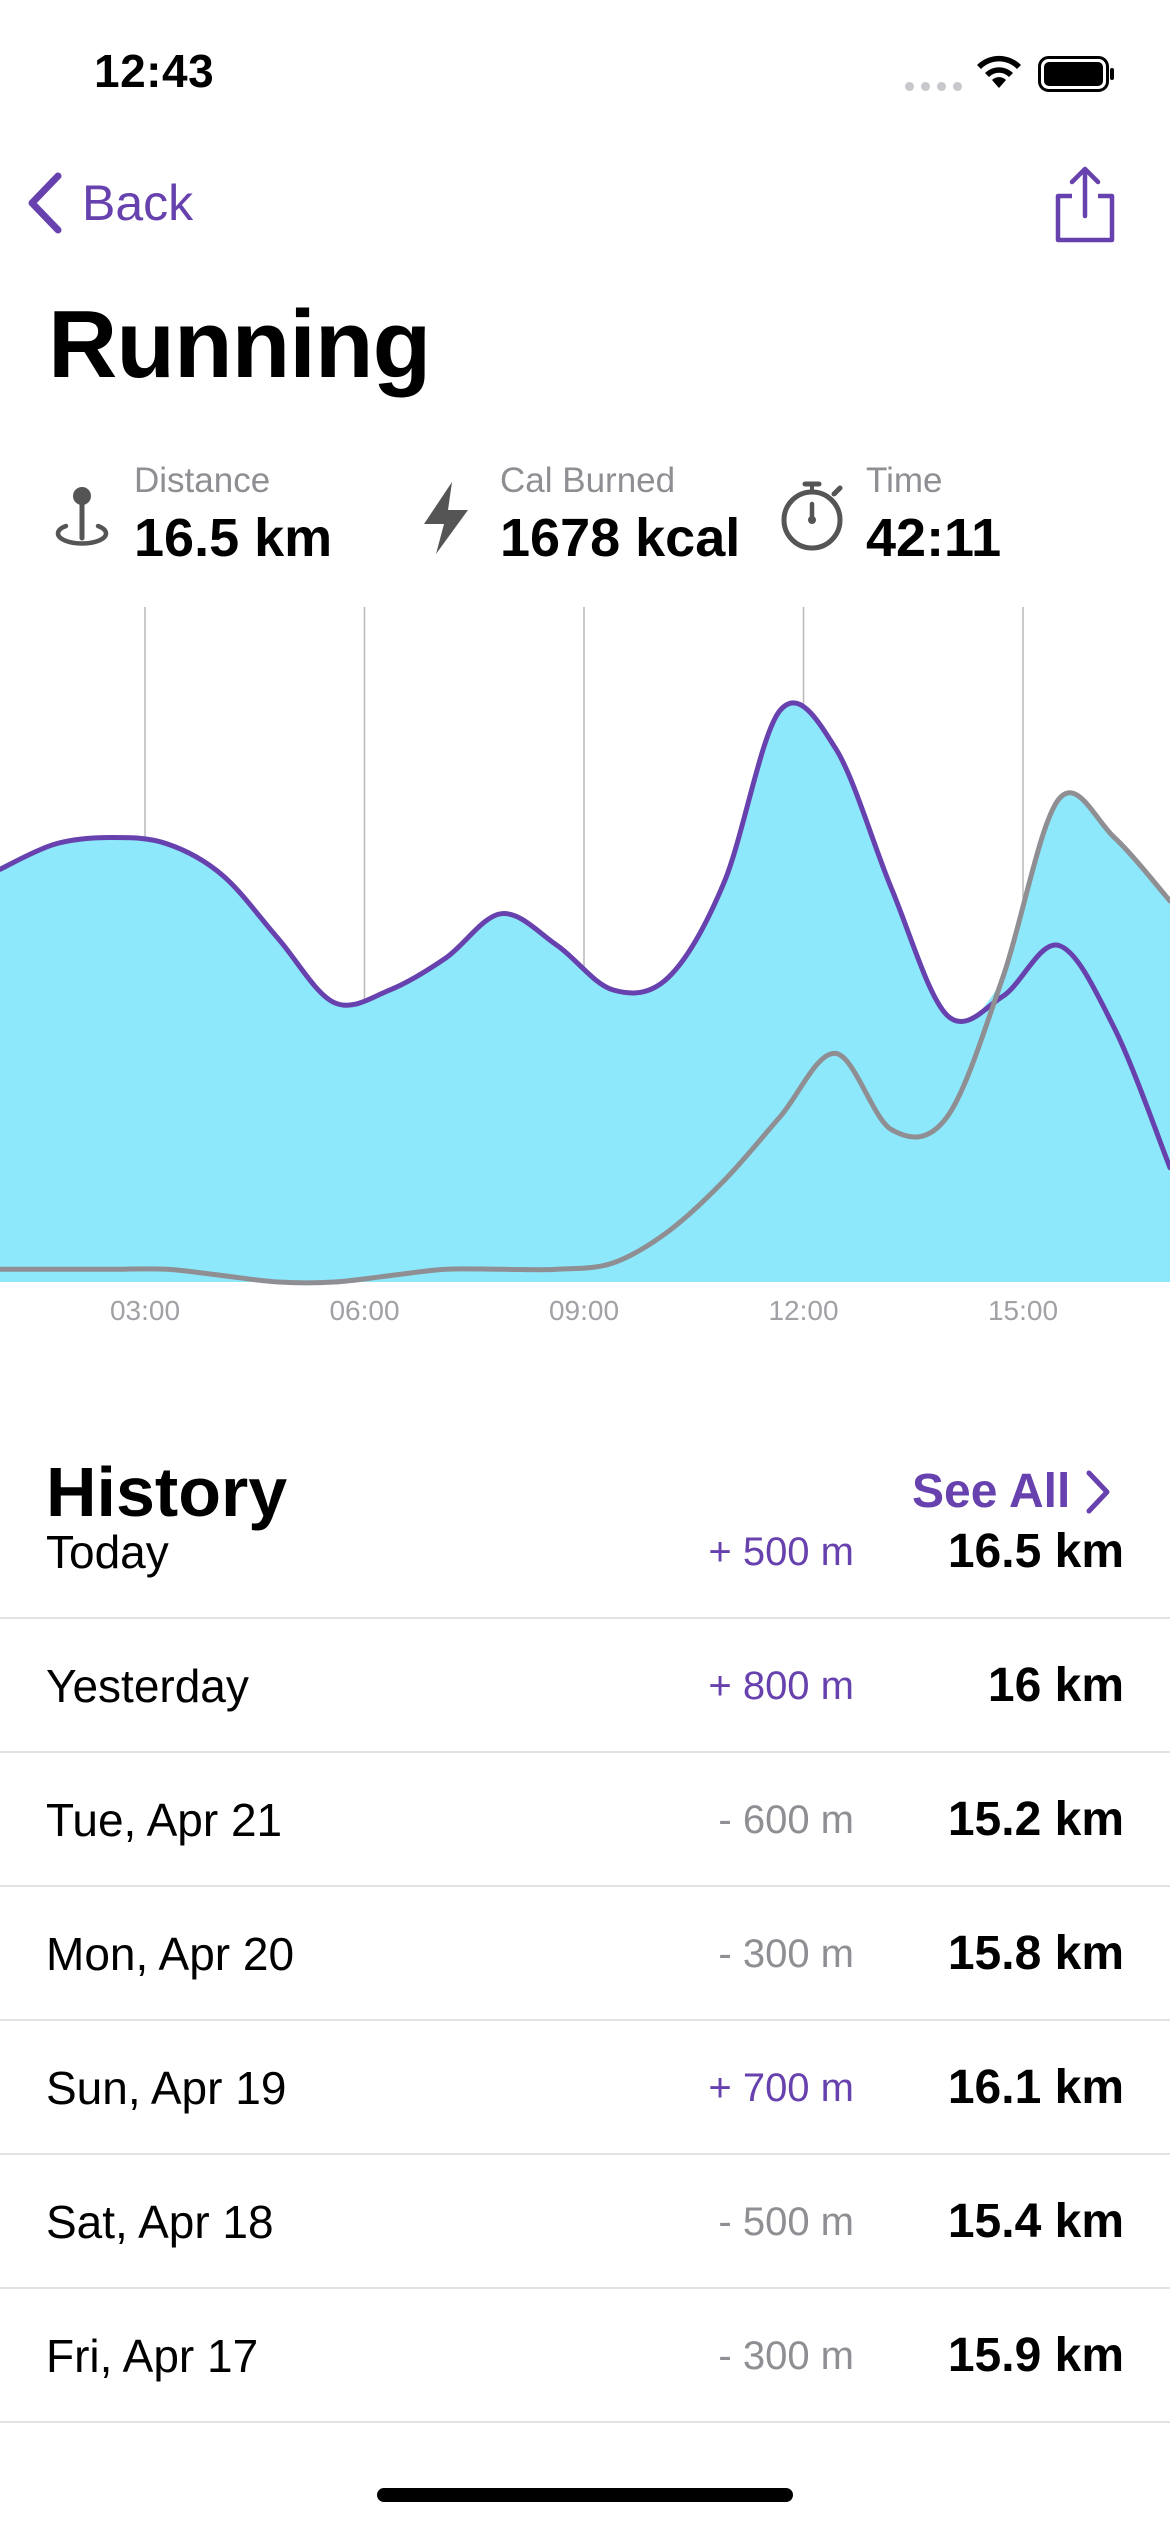 This screenshot has height=2532, width=1170. Describe the element at coordinates (803, 1310) in the screenshot. I see `x-tick-label: 12:00` at that location.